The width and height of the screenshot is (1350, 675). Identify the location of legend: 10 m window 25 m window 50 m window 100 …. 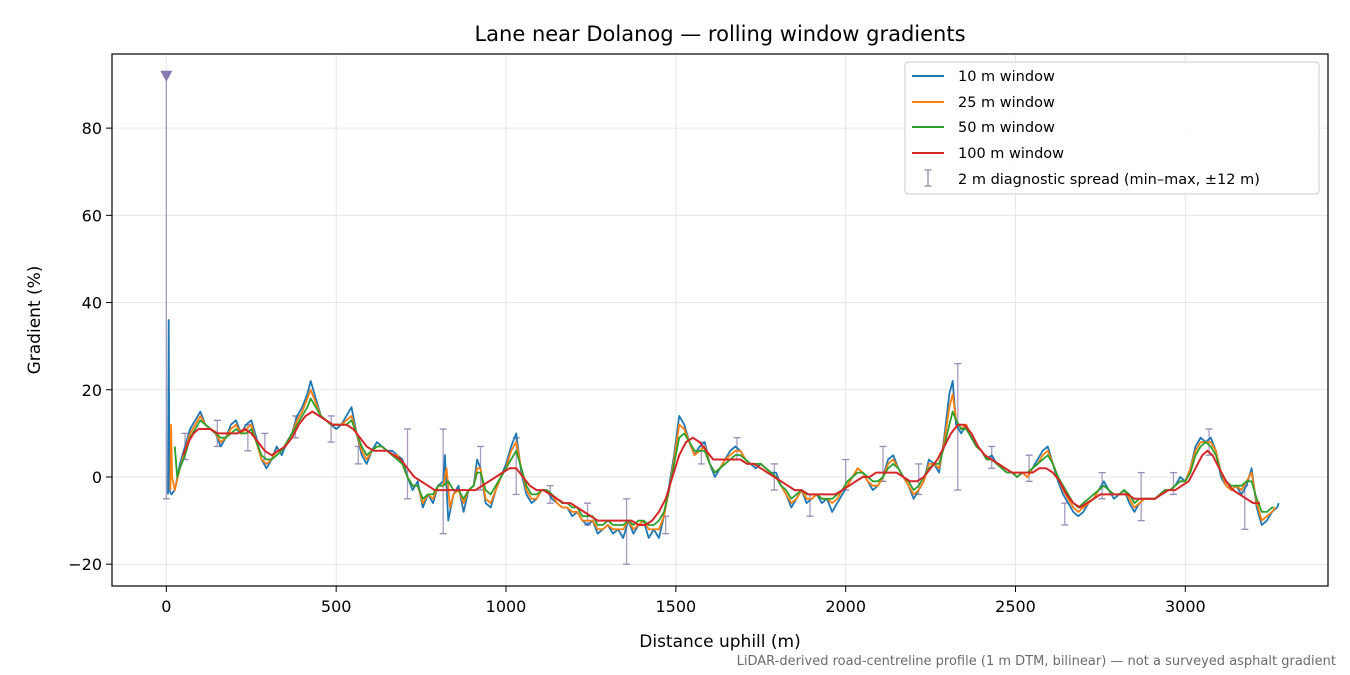
(1112, 128).